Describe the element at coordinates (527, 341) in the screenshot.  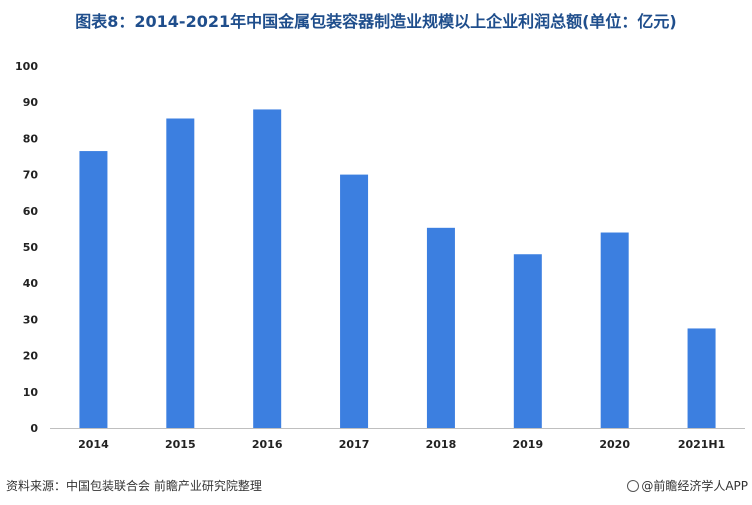
I see `bar-2019` at that location.